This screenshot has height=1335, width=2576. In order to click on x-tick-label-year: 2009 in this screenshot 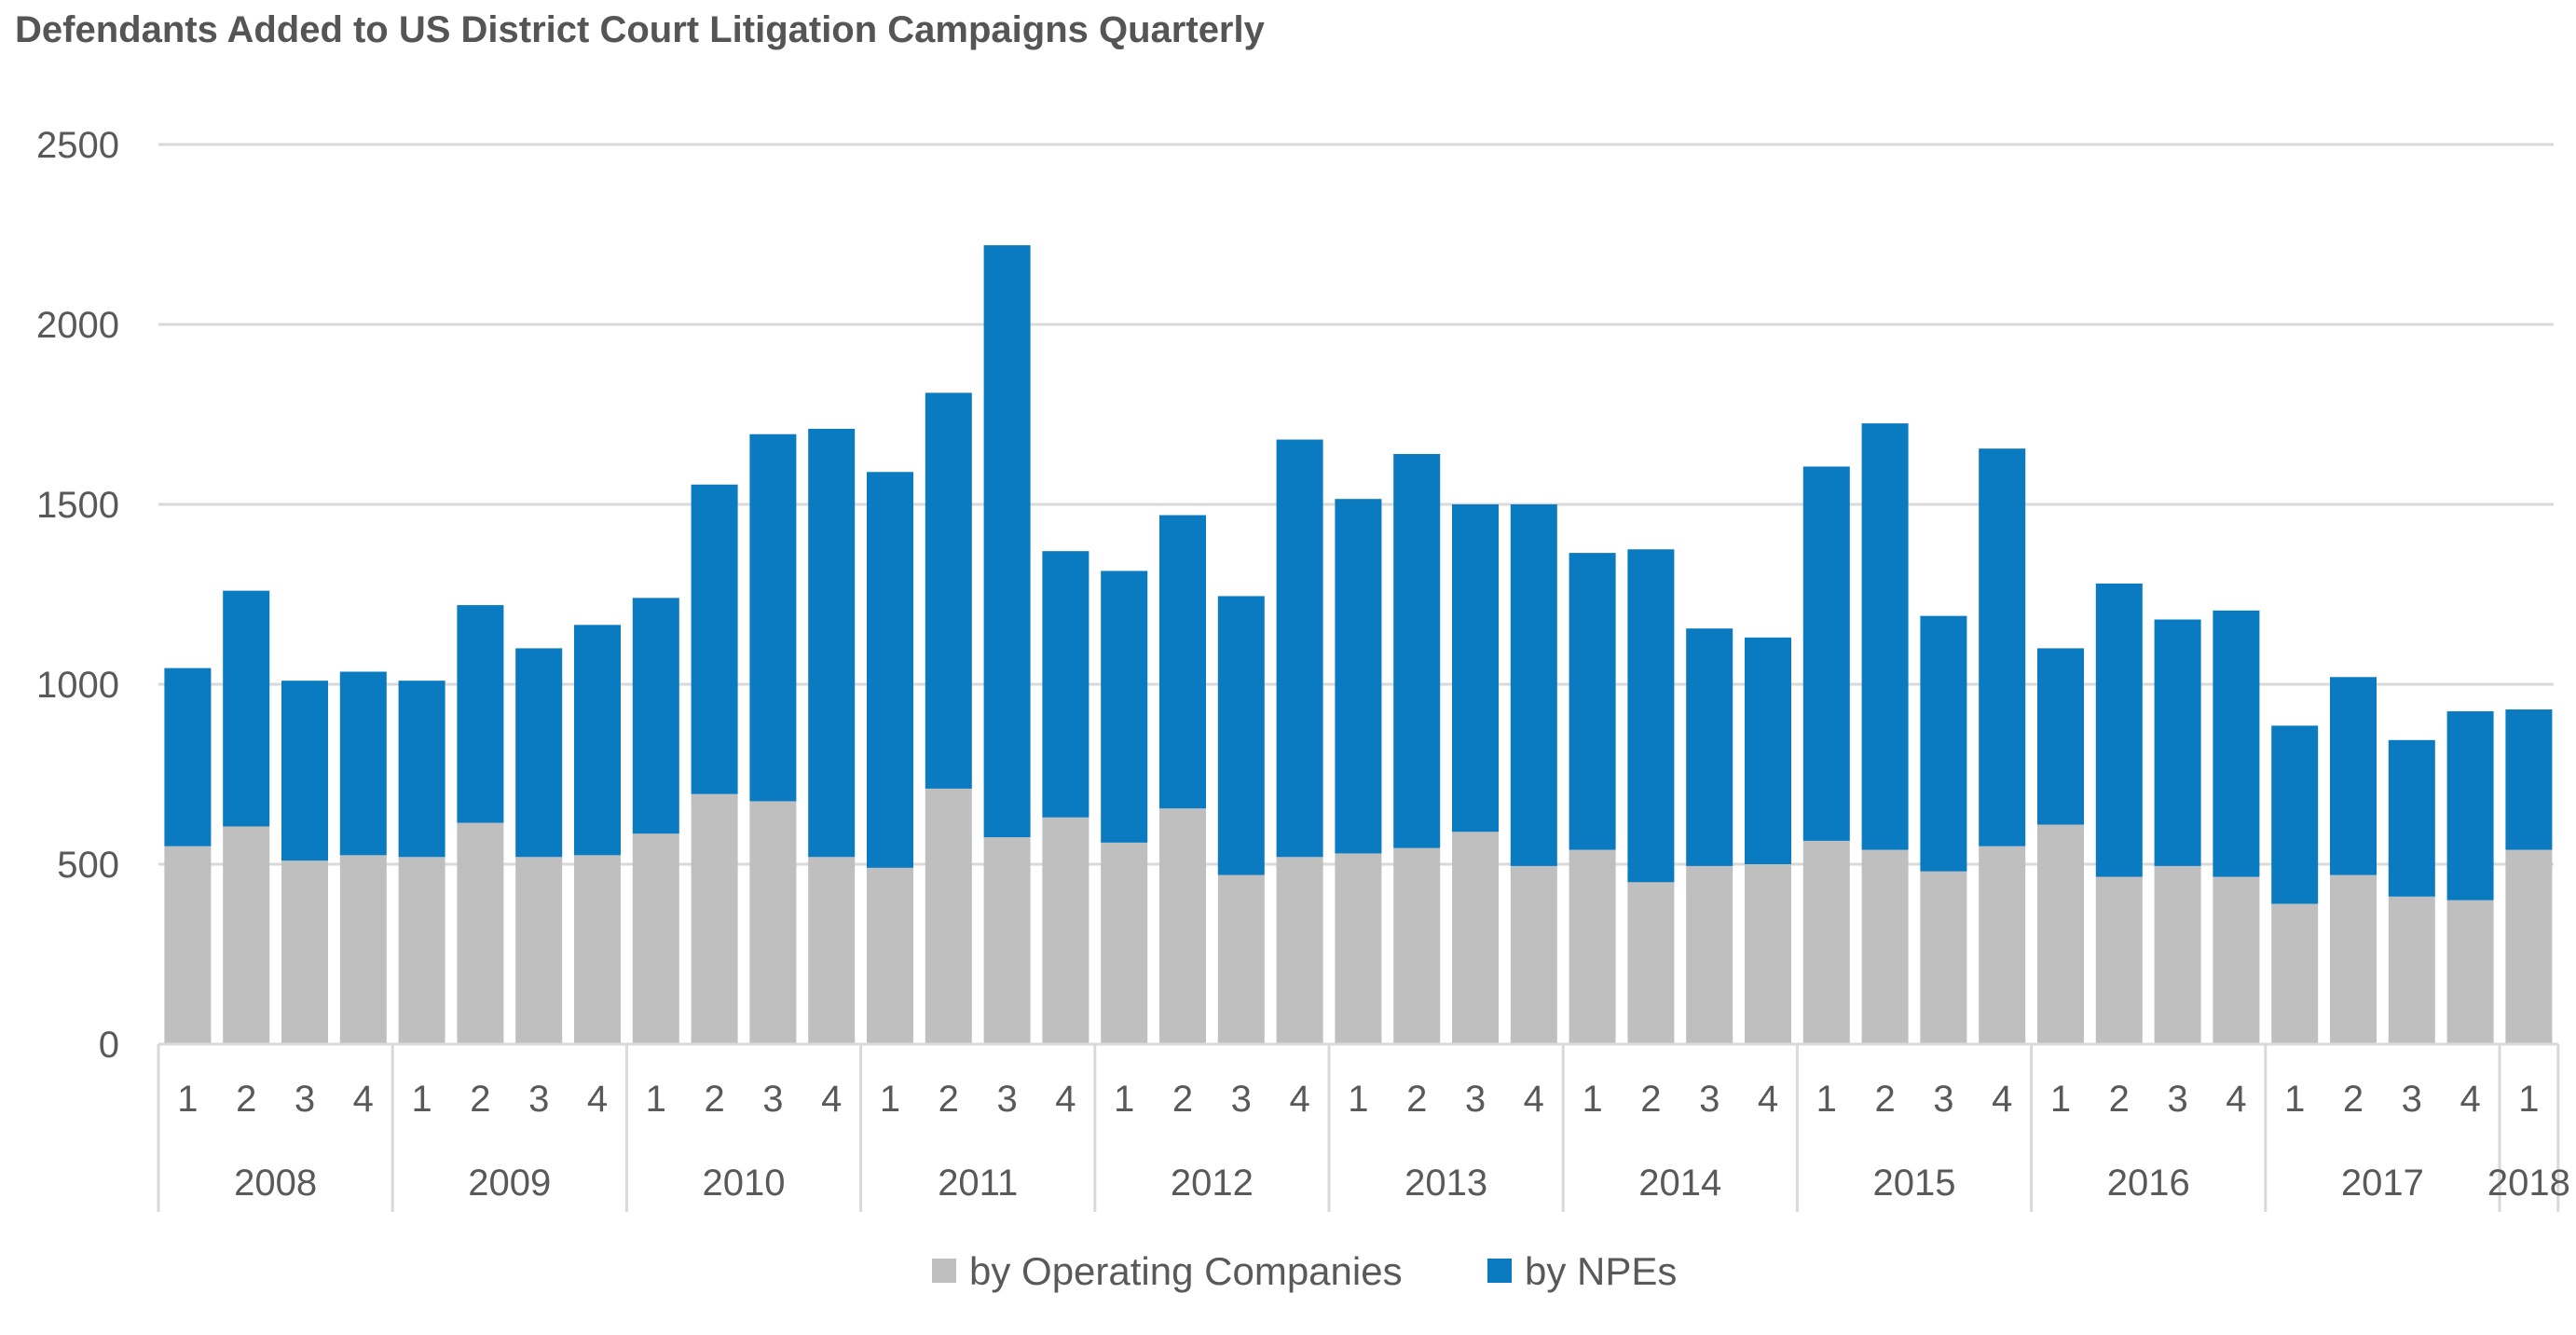, I will do `click(509, 1183)`.